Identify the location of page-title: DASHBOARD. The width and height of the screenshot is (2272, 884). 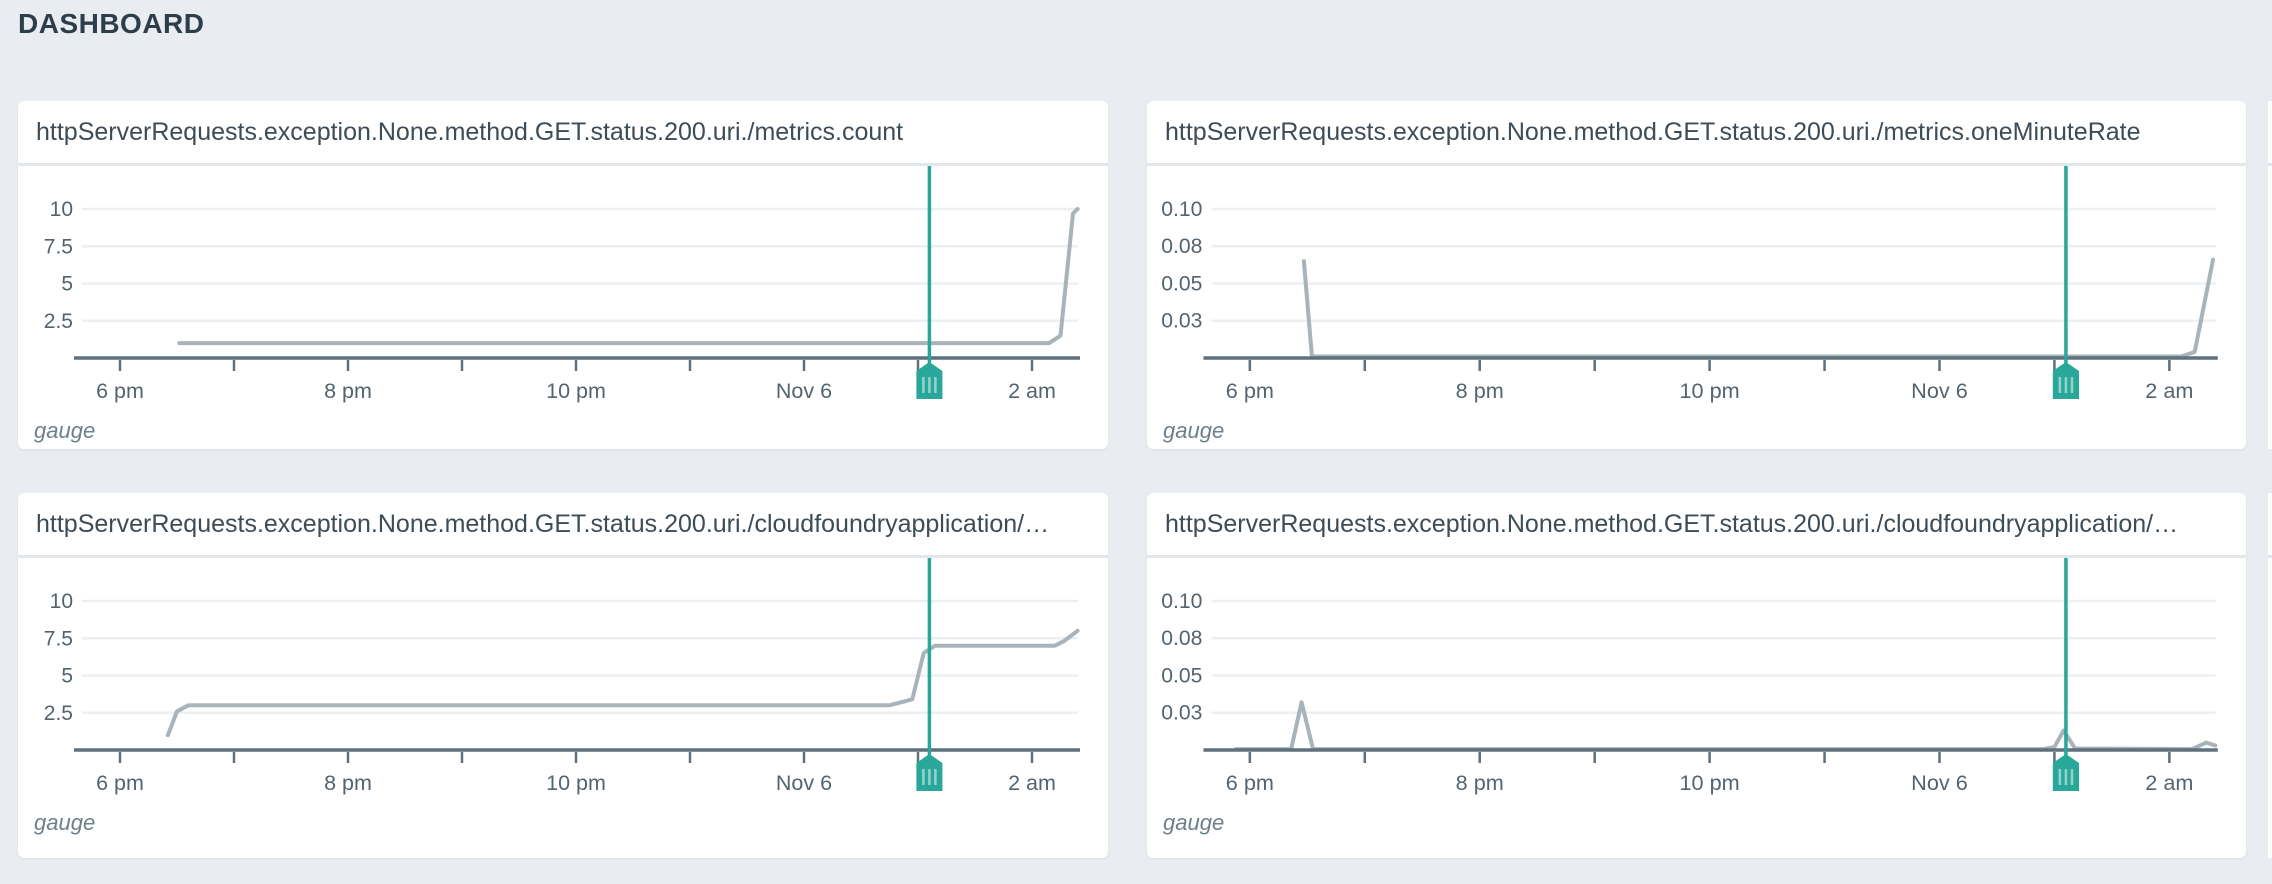
(111, 23).